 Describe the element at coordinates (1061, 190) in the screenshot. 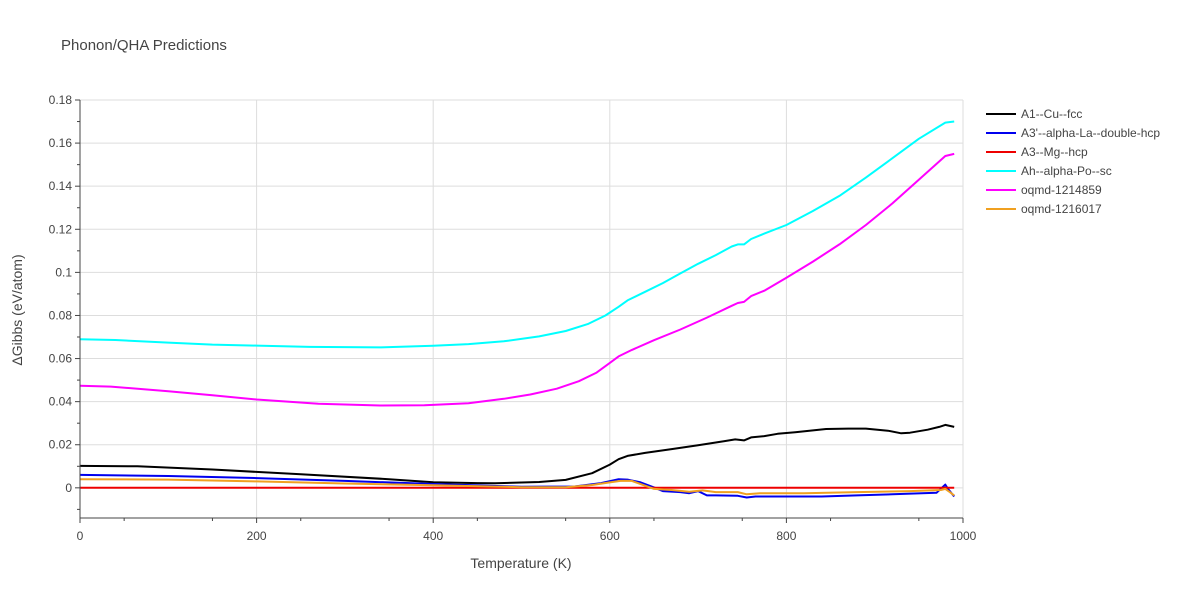

I see `legend-label: oqmd-1214859` at that location.